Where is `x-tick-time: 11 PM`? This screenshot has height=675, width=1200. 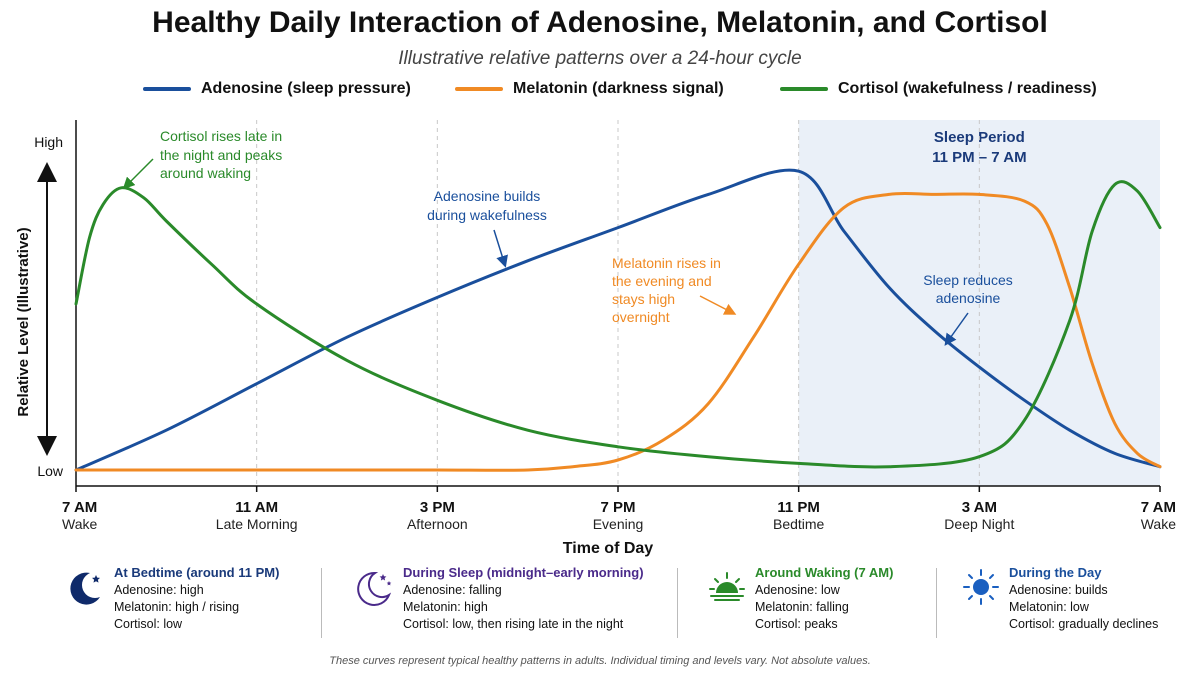
x-tick-time: 11 PM is located at coordinates (798, 507).